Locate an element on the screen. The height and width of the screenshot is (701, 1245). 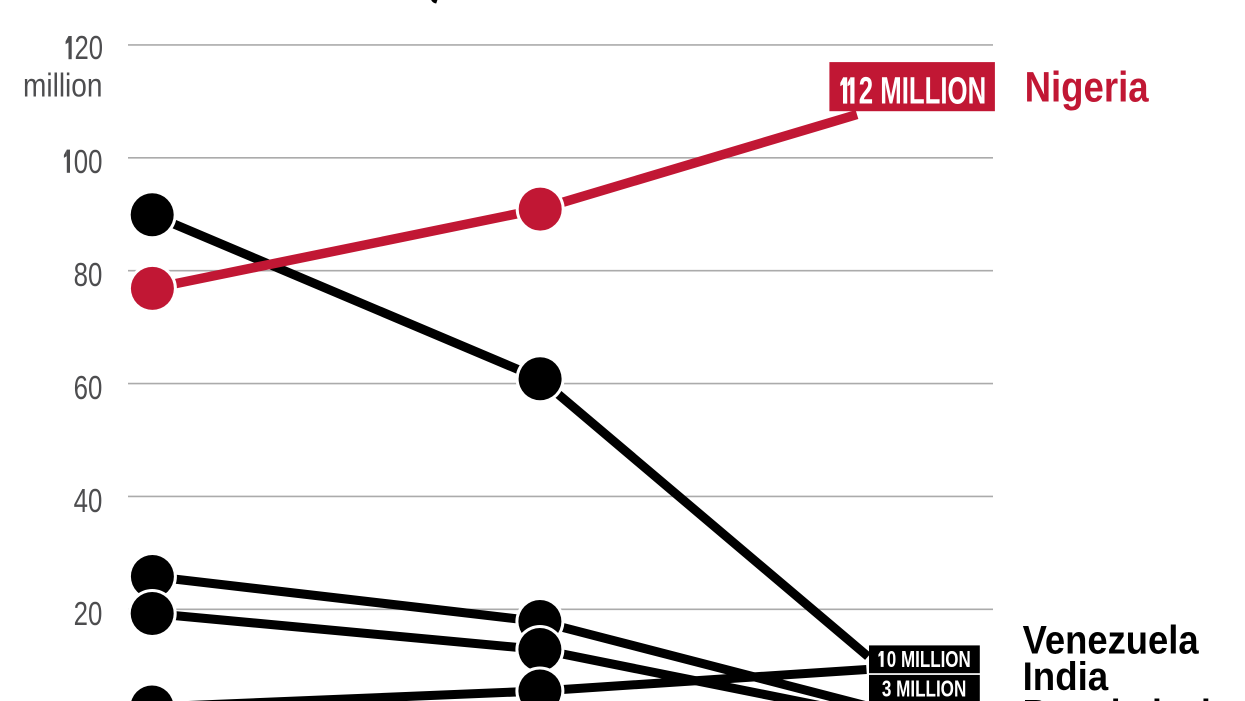
svg-text: 40 is located at coordinates (88, 501).